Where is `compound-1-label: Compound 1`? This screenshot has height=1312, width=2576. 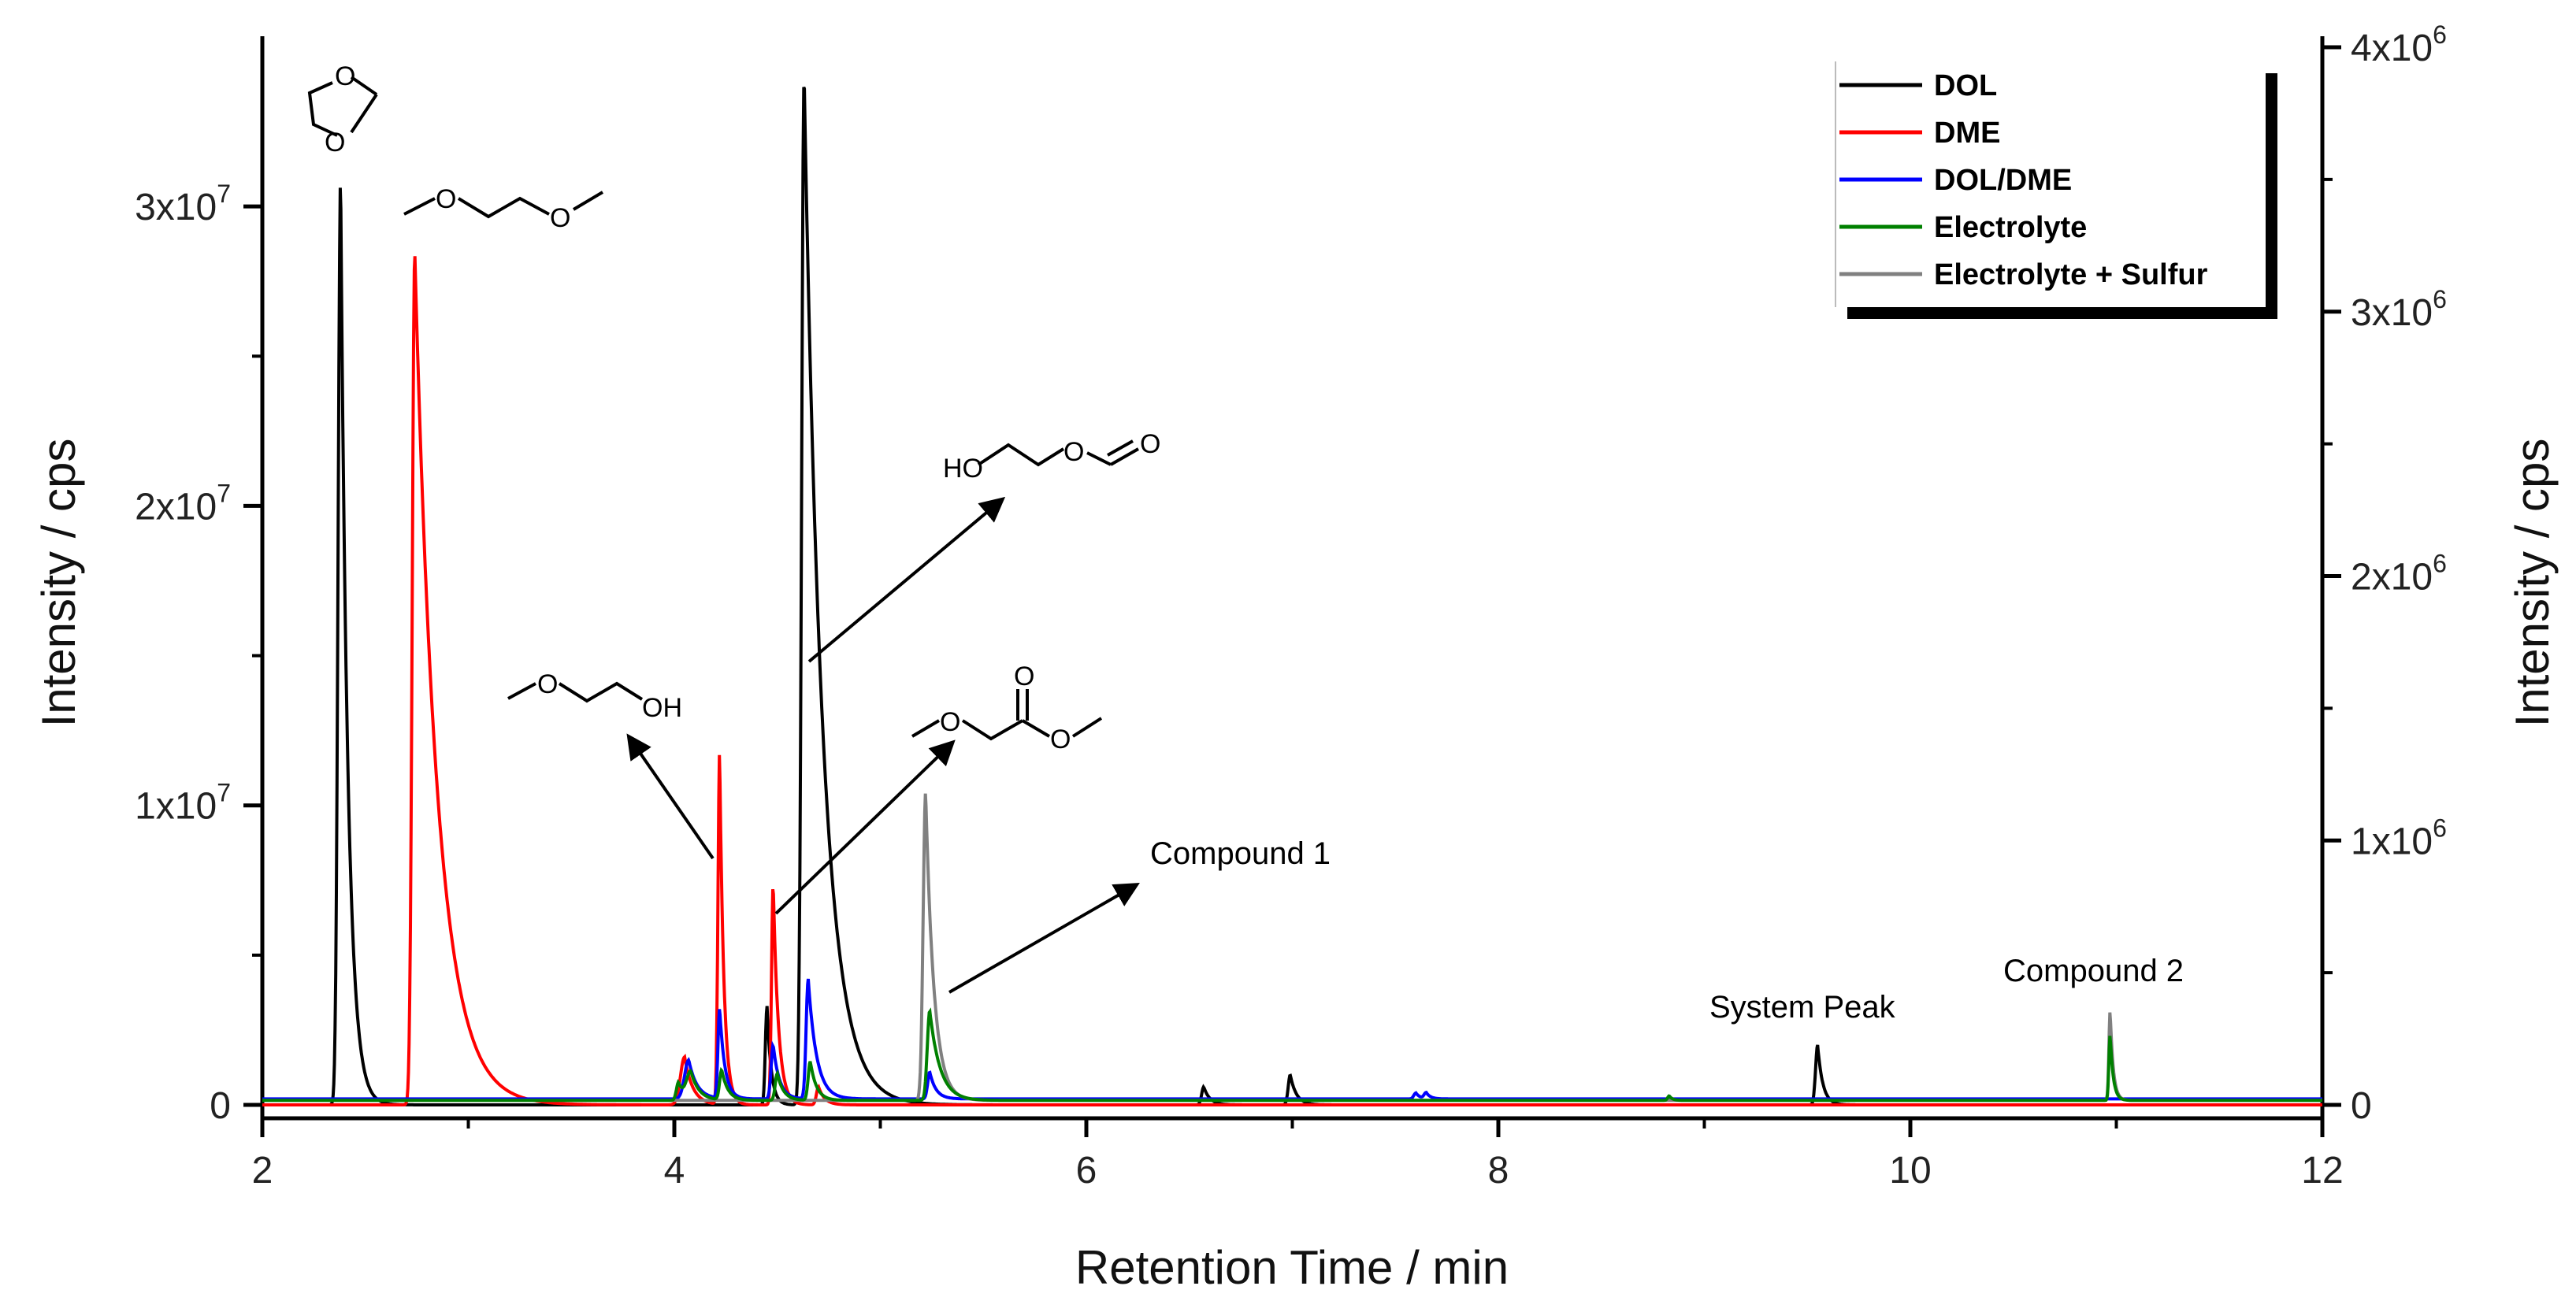
compound-1-label: Compound 1 is located at coordinates (1240, 854).